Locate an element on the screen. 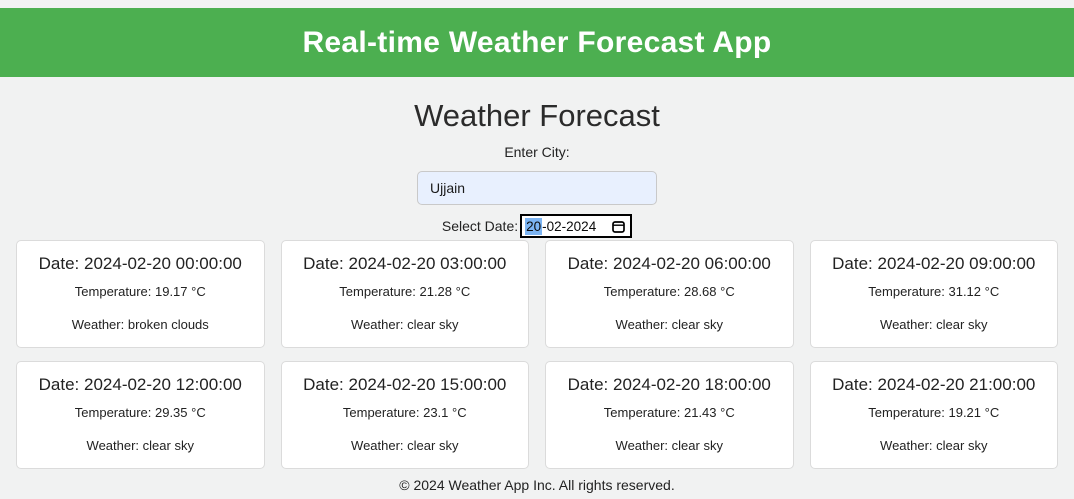  card-date: Date: 2024-02-20 03:00:00 is located at coordinates (405, 263).